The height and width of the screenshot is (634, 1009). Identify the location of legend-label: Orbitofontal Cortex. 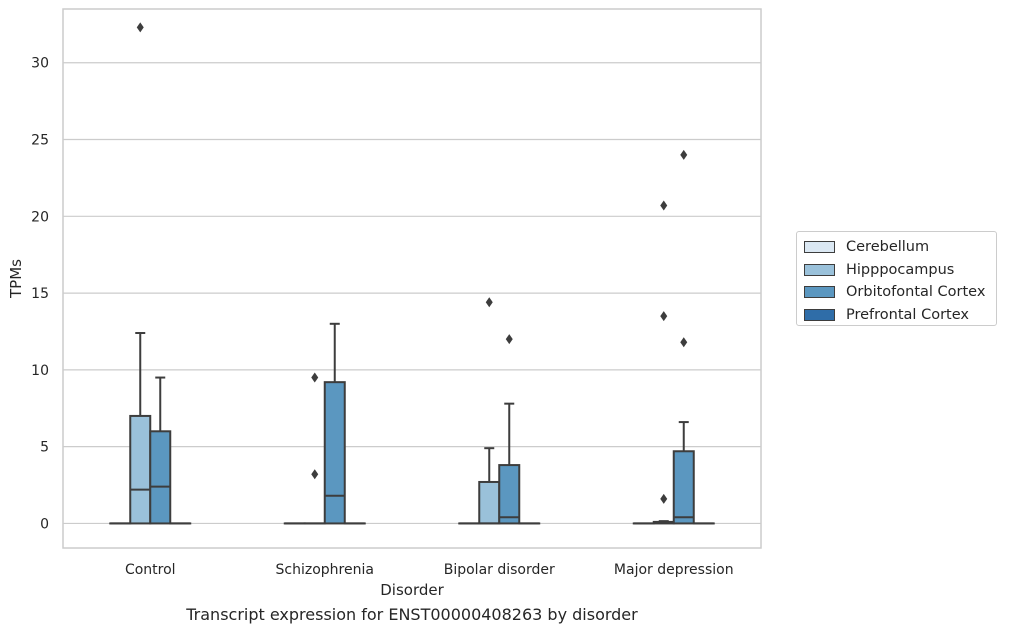
(916, 292).